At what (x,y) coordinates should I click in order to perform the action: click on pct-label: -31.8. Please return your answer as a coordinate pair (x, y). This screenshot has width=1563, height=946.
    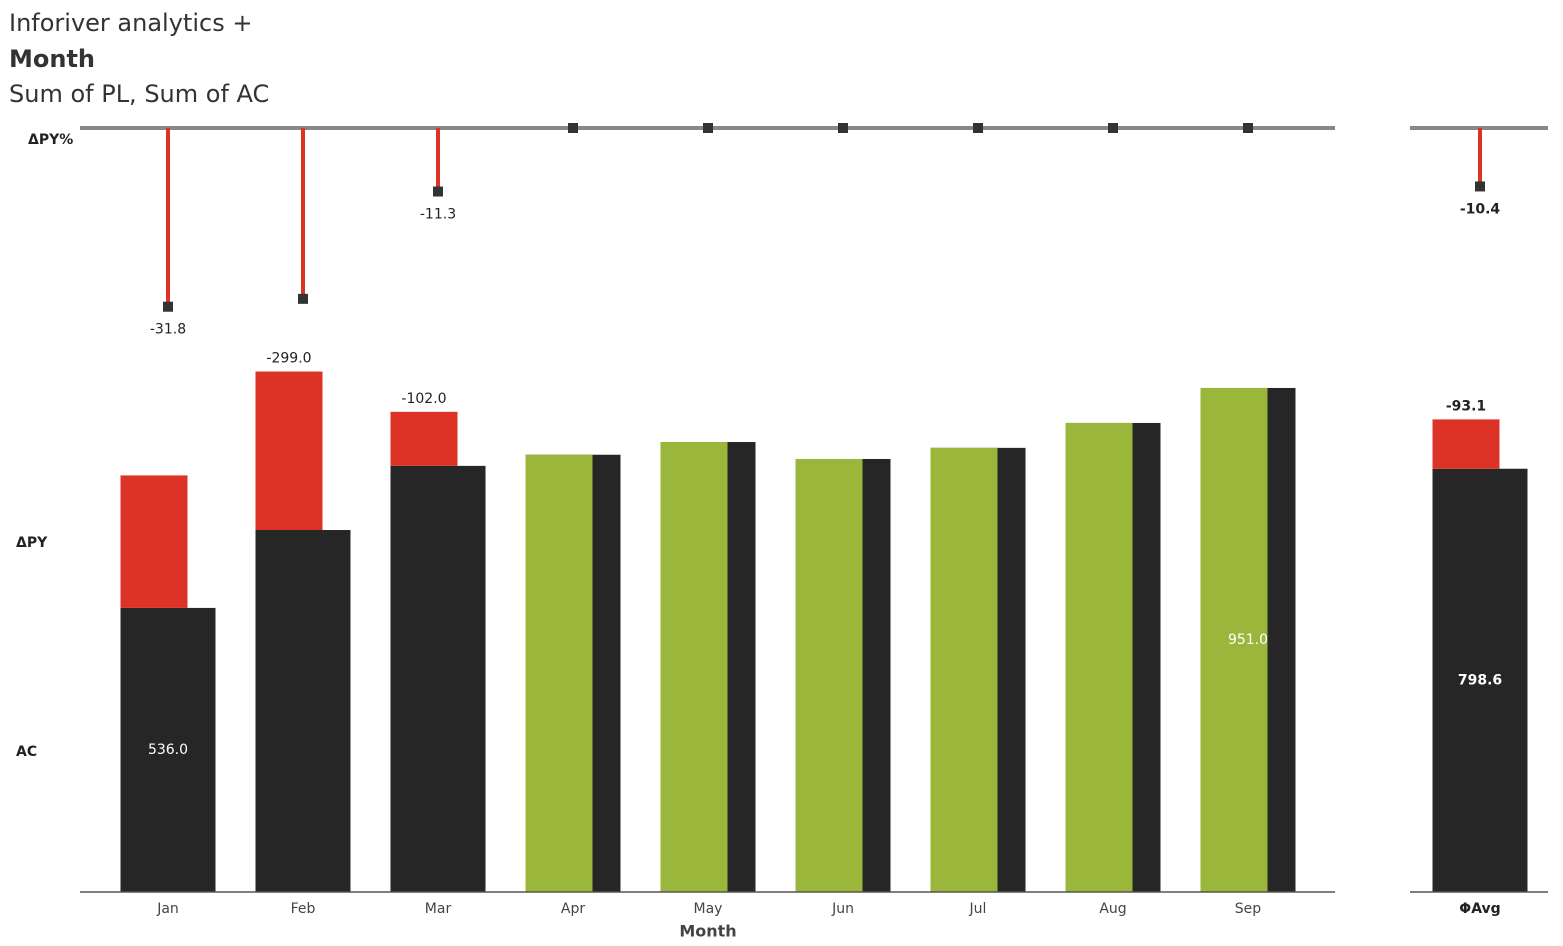
    Looking at the image, I should click on (168, 330).